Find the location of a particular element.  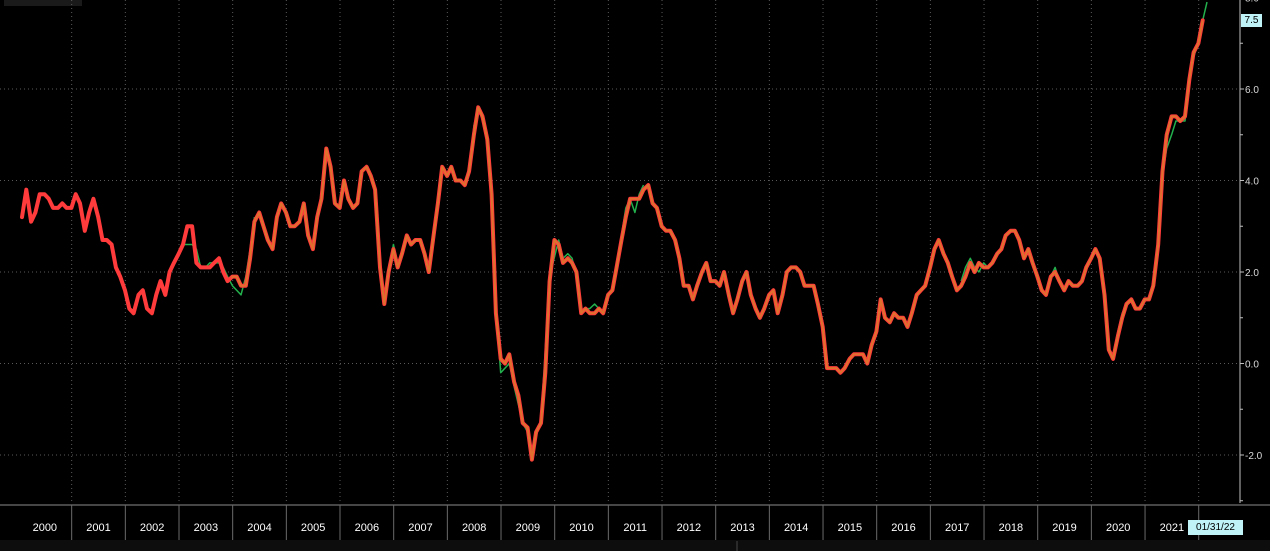

scrollbar-divider is located at coordinates (737, 546).